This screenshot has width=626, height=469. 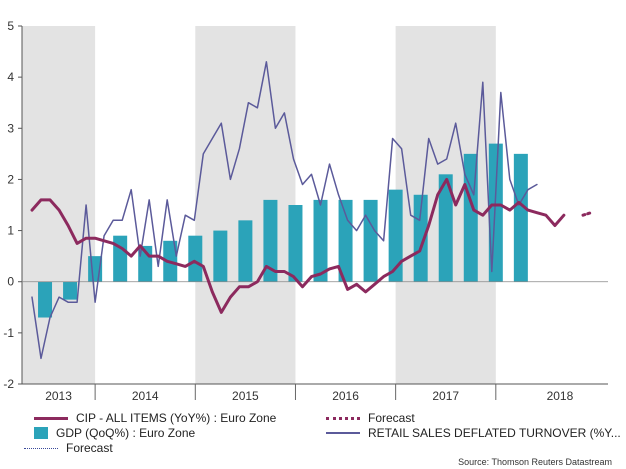 I want to click on source-note: Source: Thomson Reuters Datastream, so click(x=535, y=462).